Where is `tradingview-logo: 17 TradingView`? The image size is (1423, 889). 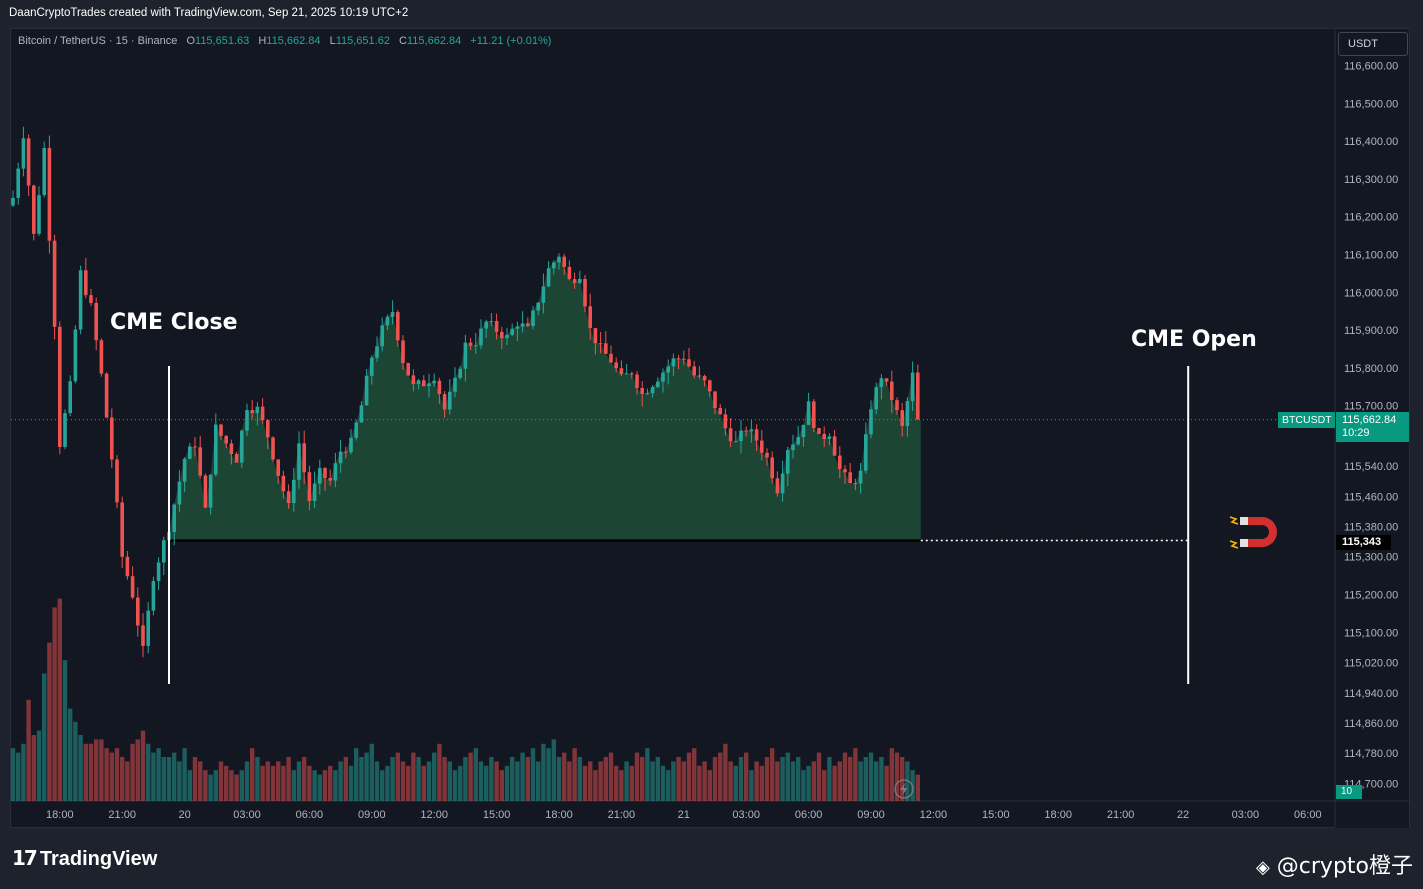
tradingview-logo: 17 TradingView is located at coordinates (84, 858).